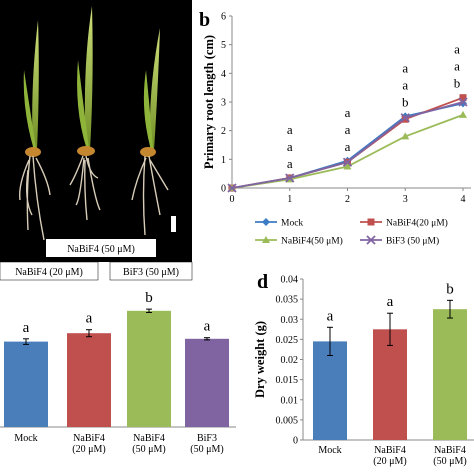 Image resolution: width=474 pixels, height=474 pixels. What do you see at coordinates (290, 360) in the screenshot?
I see `y-tick-label: 0.02` at bounding box center [290, 360].